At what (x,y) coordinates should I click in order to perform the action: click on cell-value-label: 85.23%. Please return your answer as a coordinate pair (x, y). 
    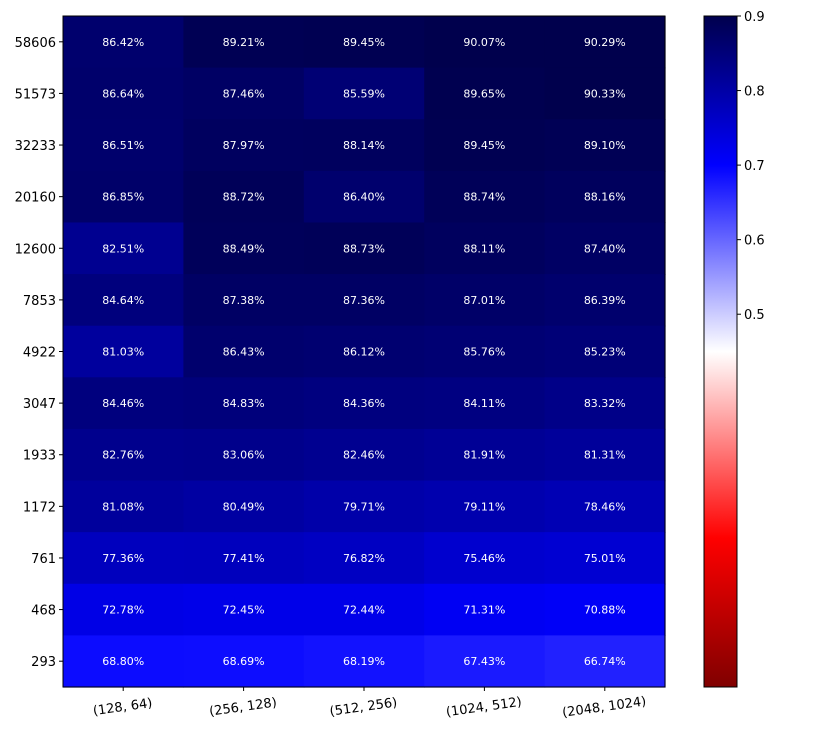
    Looking at the image, I should click on (605, 352).